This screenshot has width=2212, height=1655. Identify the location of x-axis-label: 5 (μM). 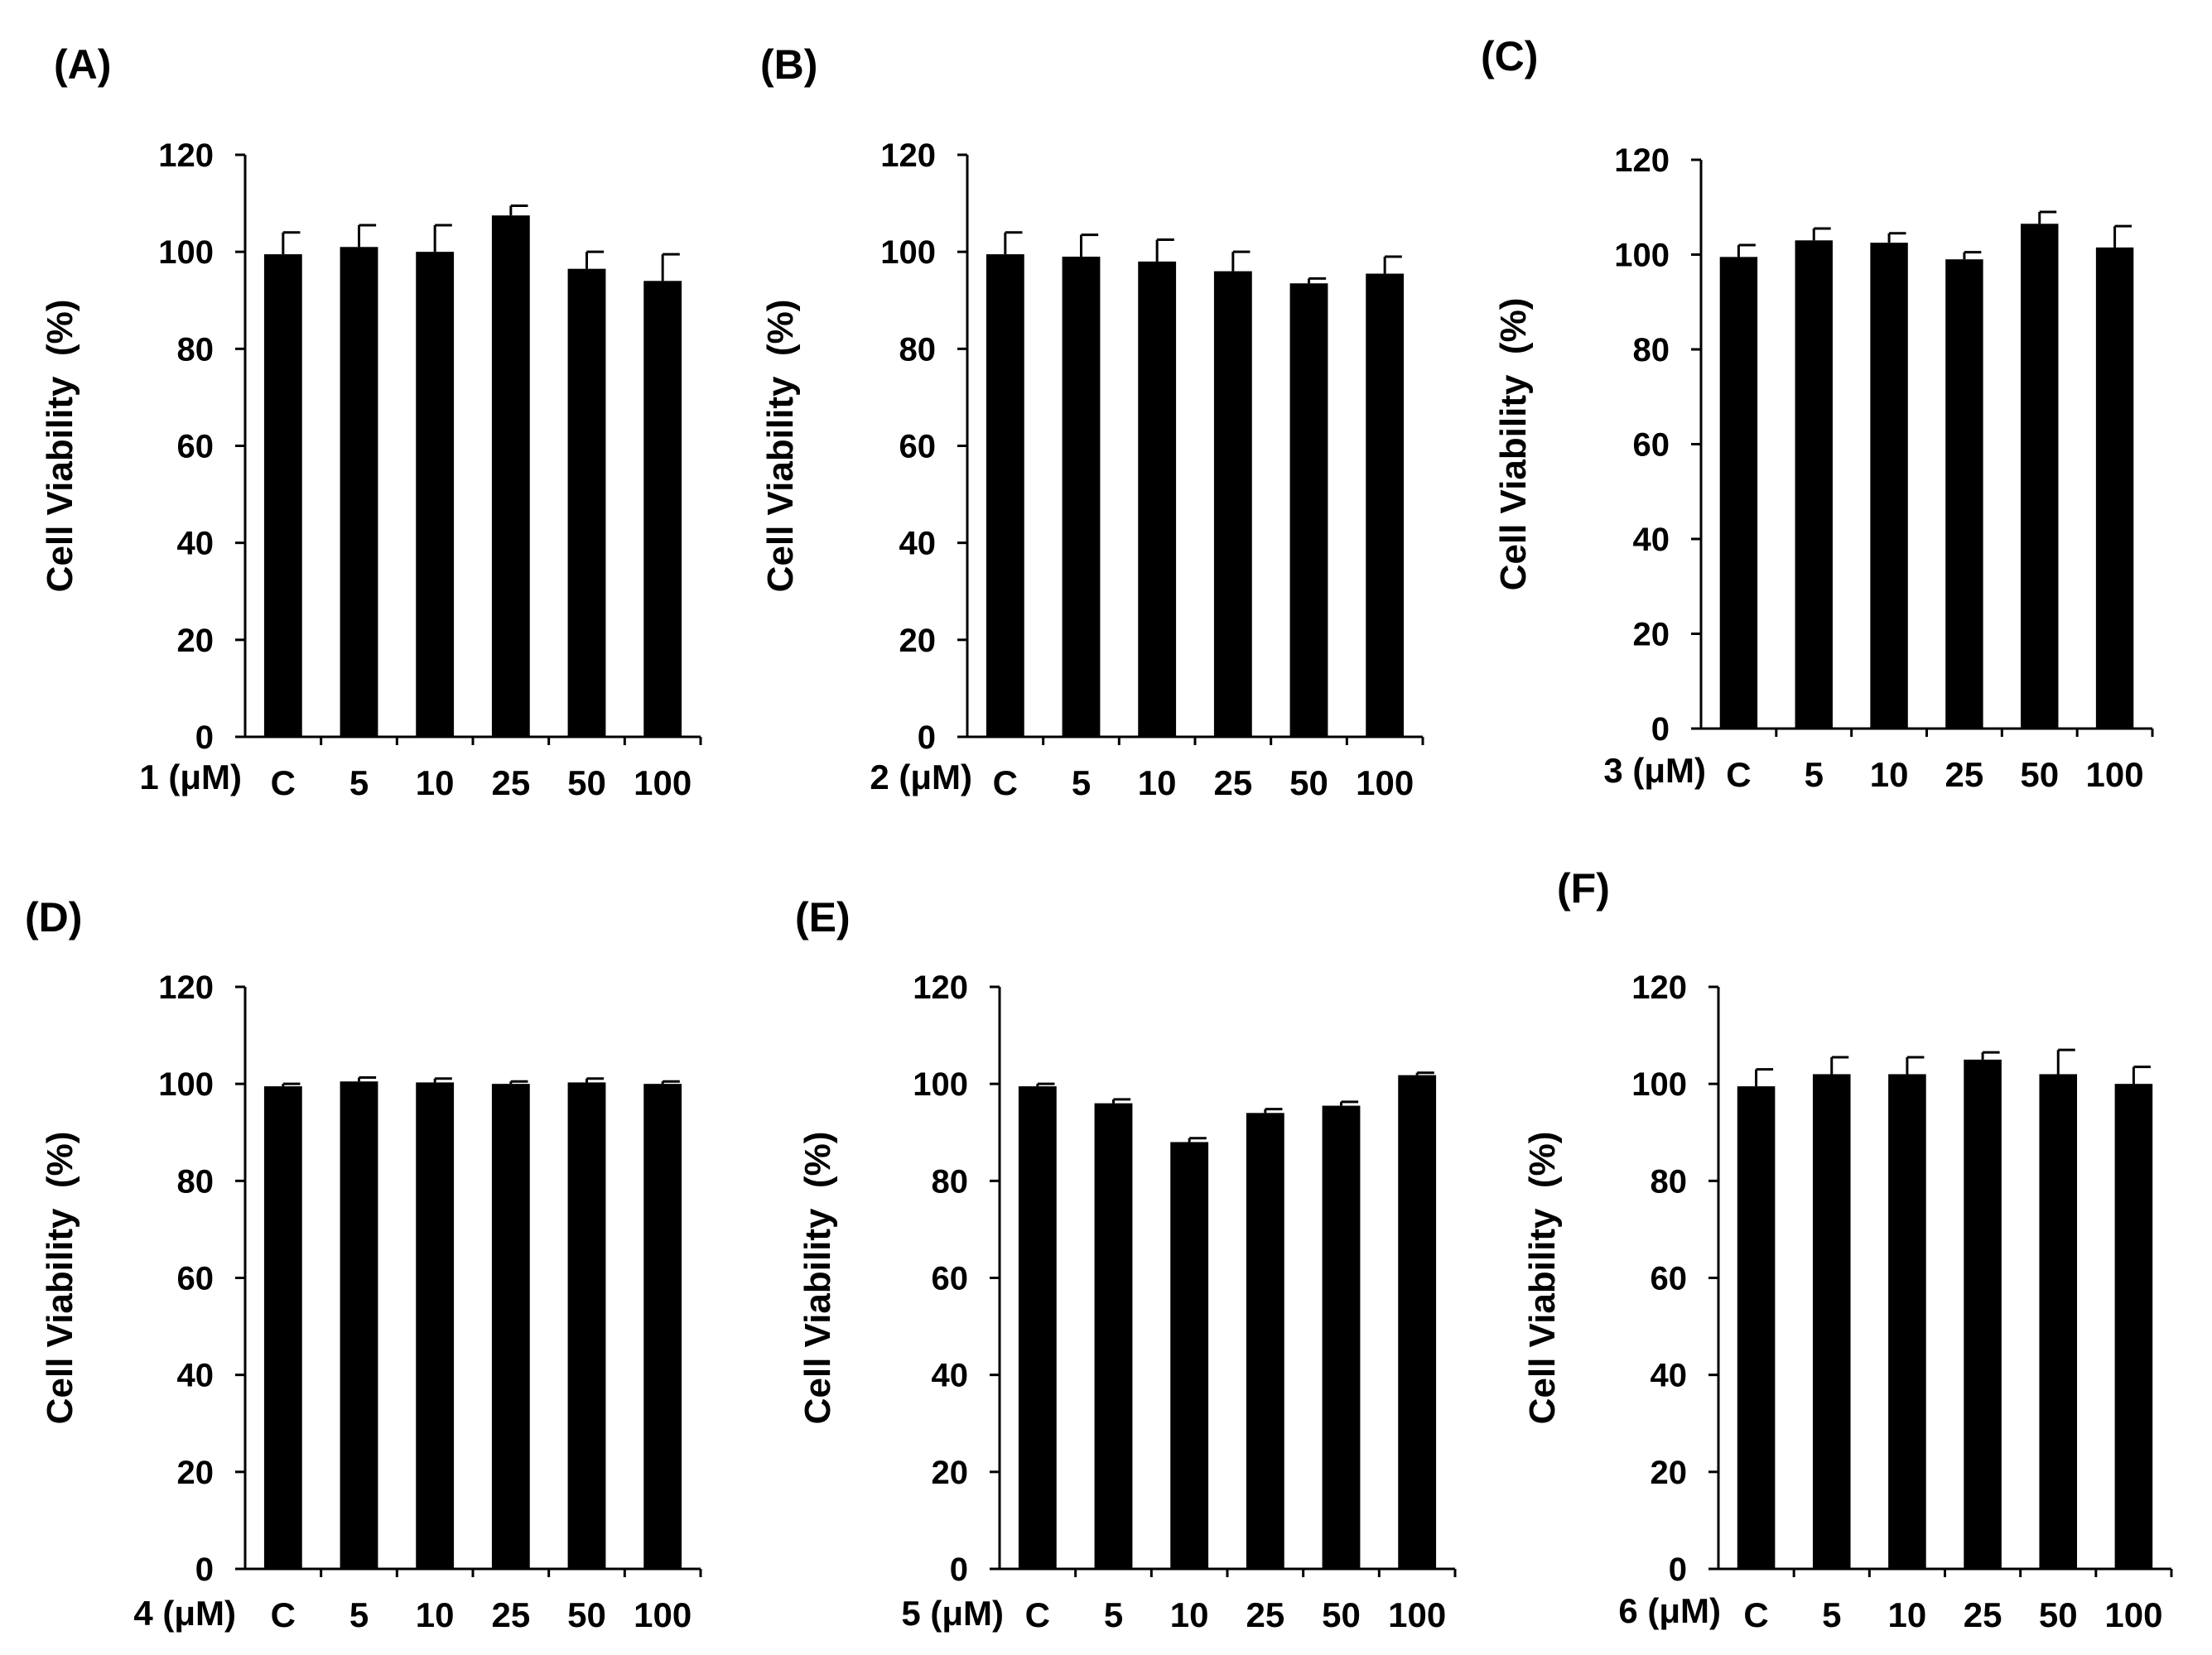
(952, 1613).